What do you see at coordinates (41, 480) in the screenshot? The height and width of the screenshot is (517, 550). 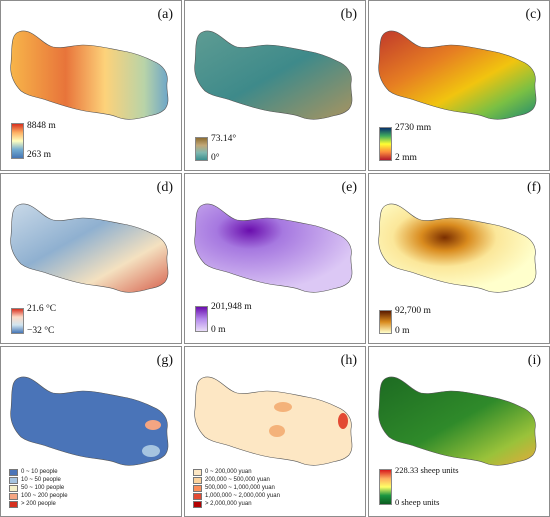 I see `legend-text: 10 ~ 50 people` at bounding box center [41, 480].